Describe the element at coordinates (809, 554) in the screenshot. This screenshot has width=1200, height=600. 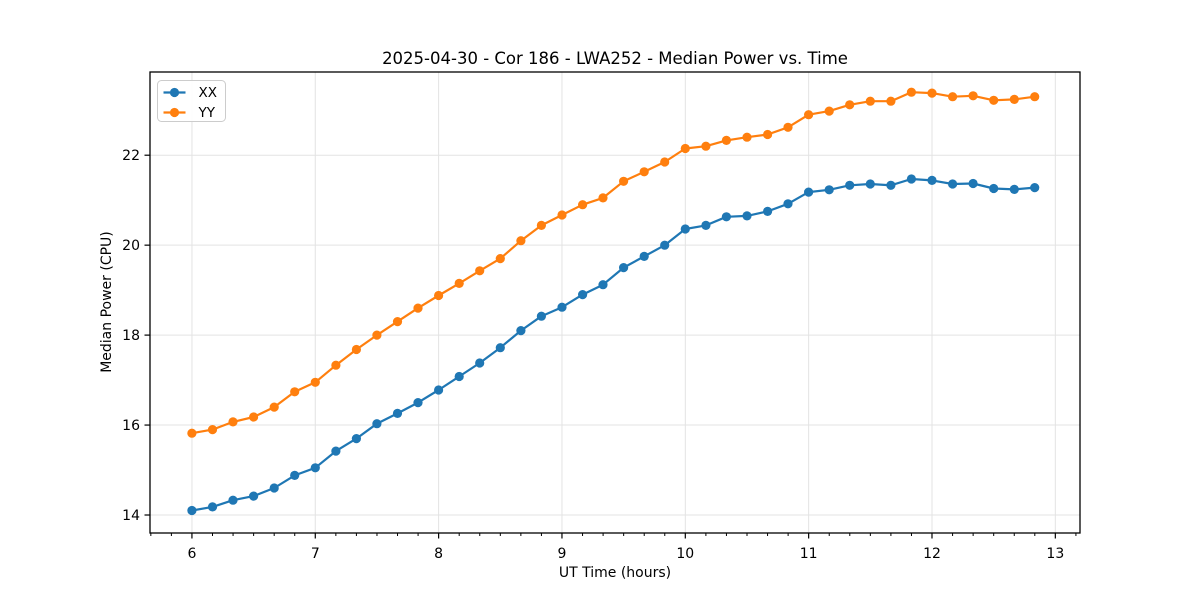
I see `x-tick-label-11: 11` at that location.